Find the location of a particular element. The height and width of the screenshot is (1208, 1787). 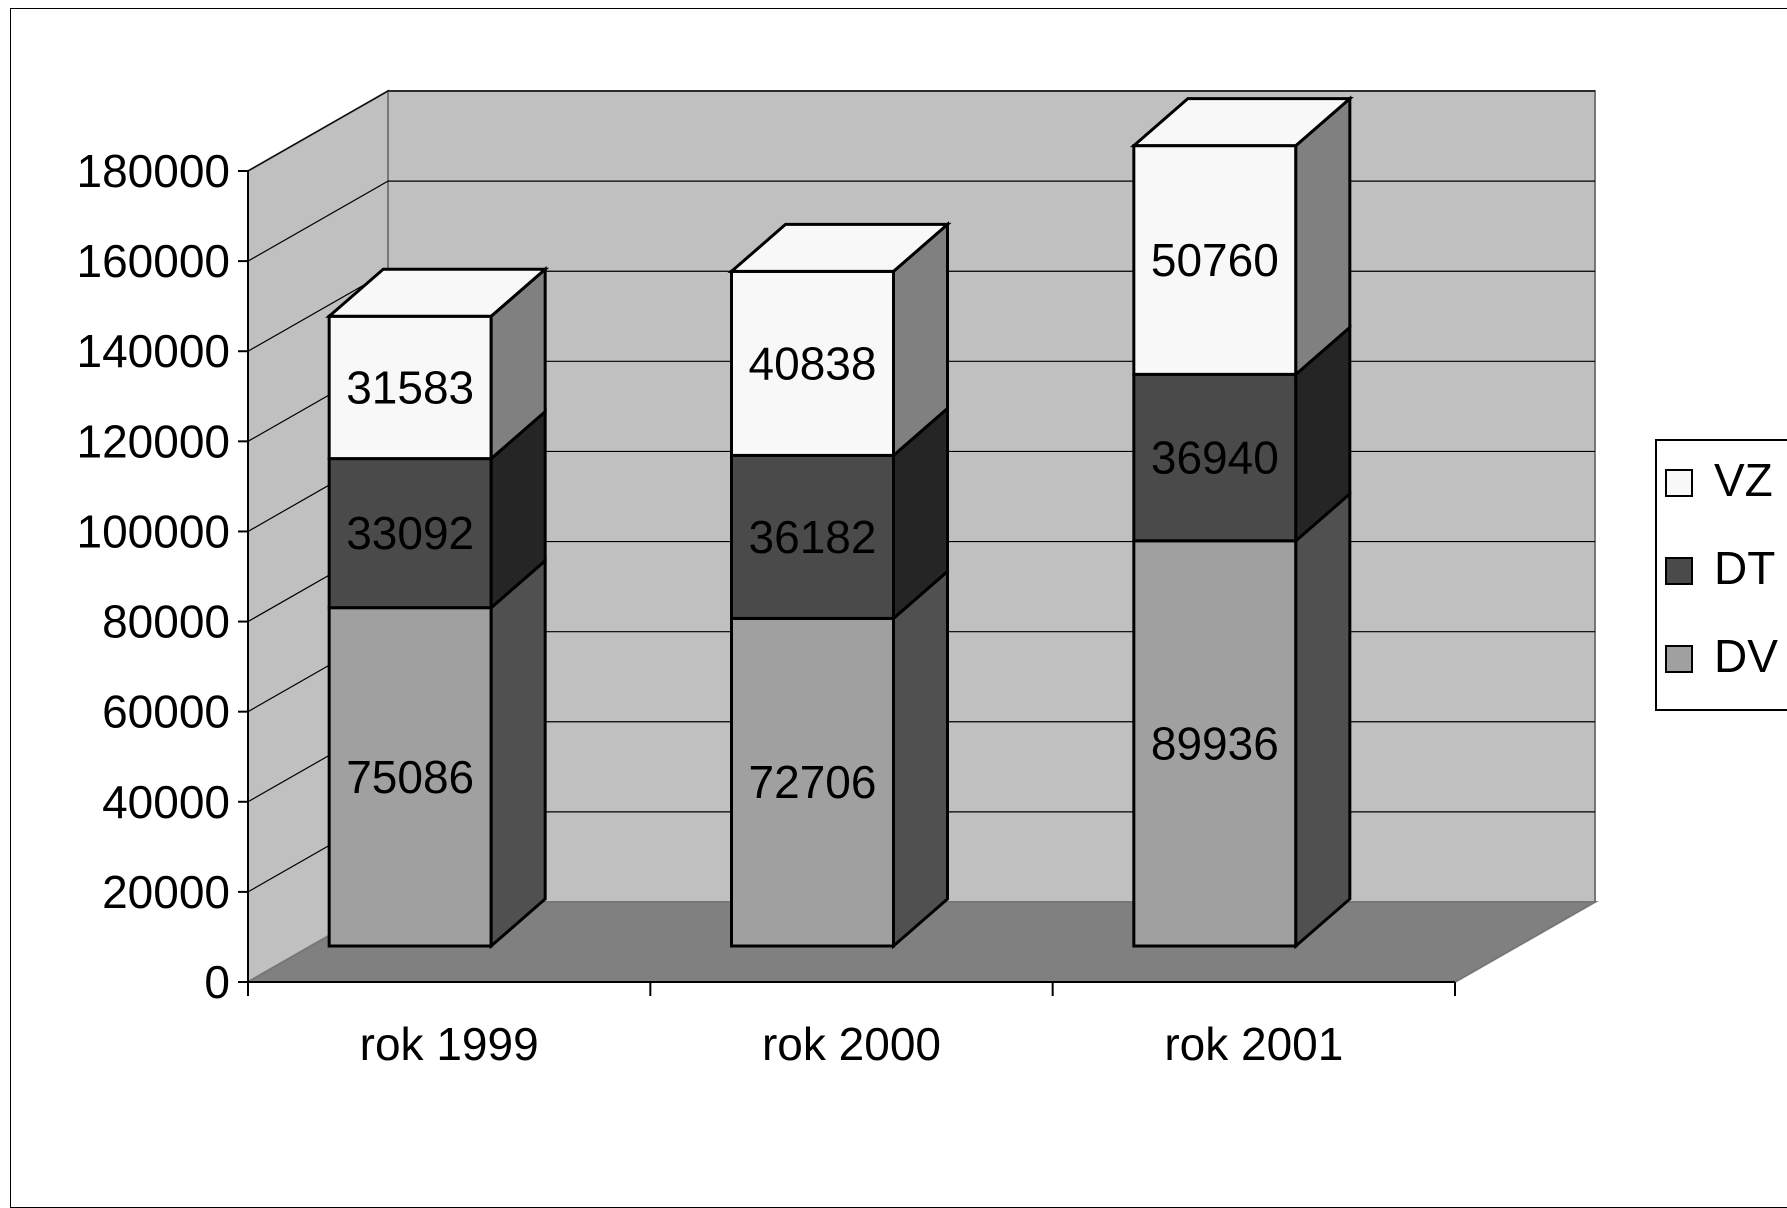

legend-label-DT: DT is located at coordinates (1744, 568).